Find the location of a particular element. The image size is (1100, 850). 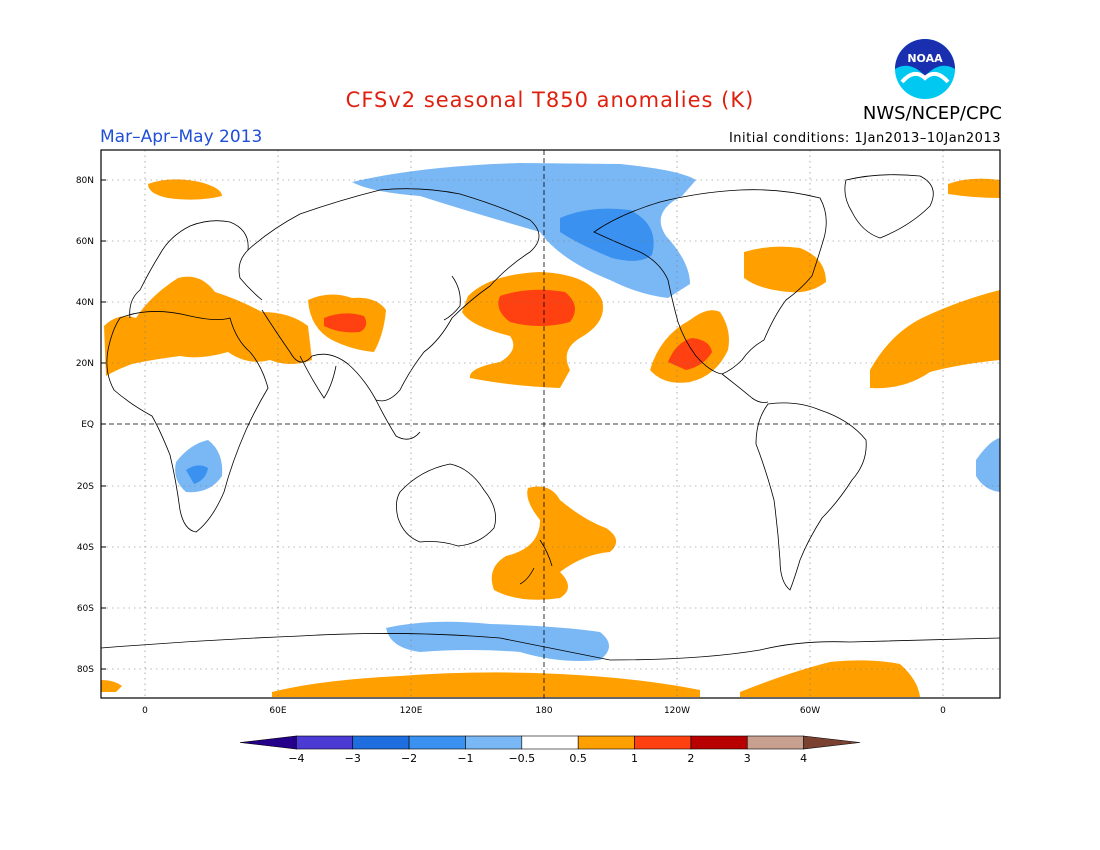

lat-tick-label: 80S is located at coordinates (85, 670).